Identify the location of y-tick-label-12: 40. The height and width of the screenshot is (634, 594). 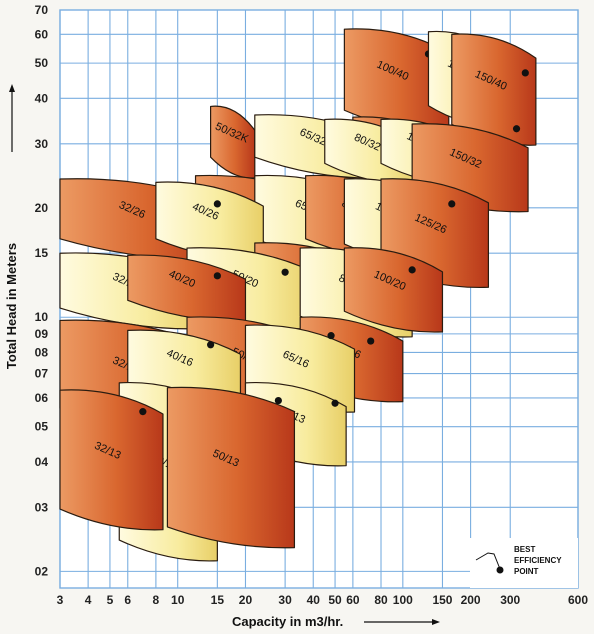
(42, 98).